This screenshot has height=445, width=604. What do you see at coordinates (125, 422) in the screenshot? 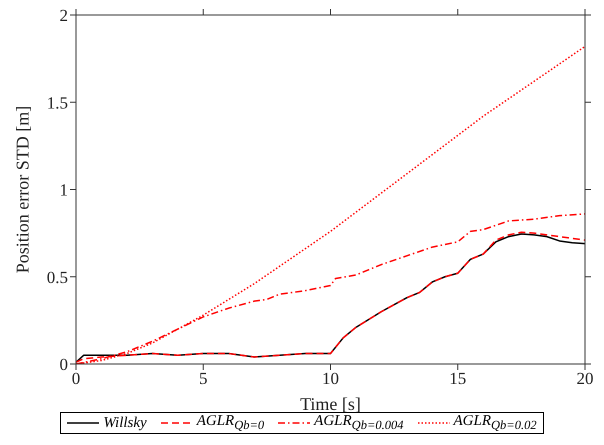
I see `legend-label: Willsky` at bounding box center [125, 422].